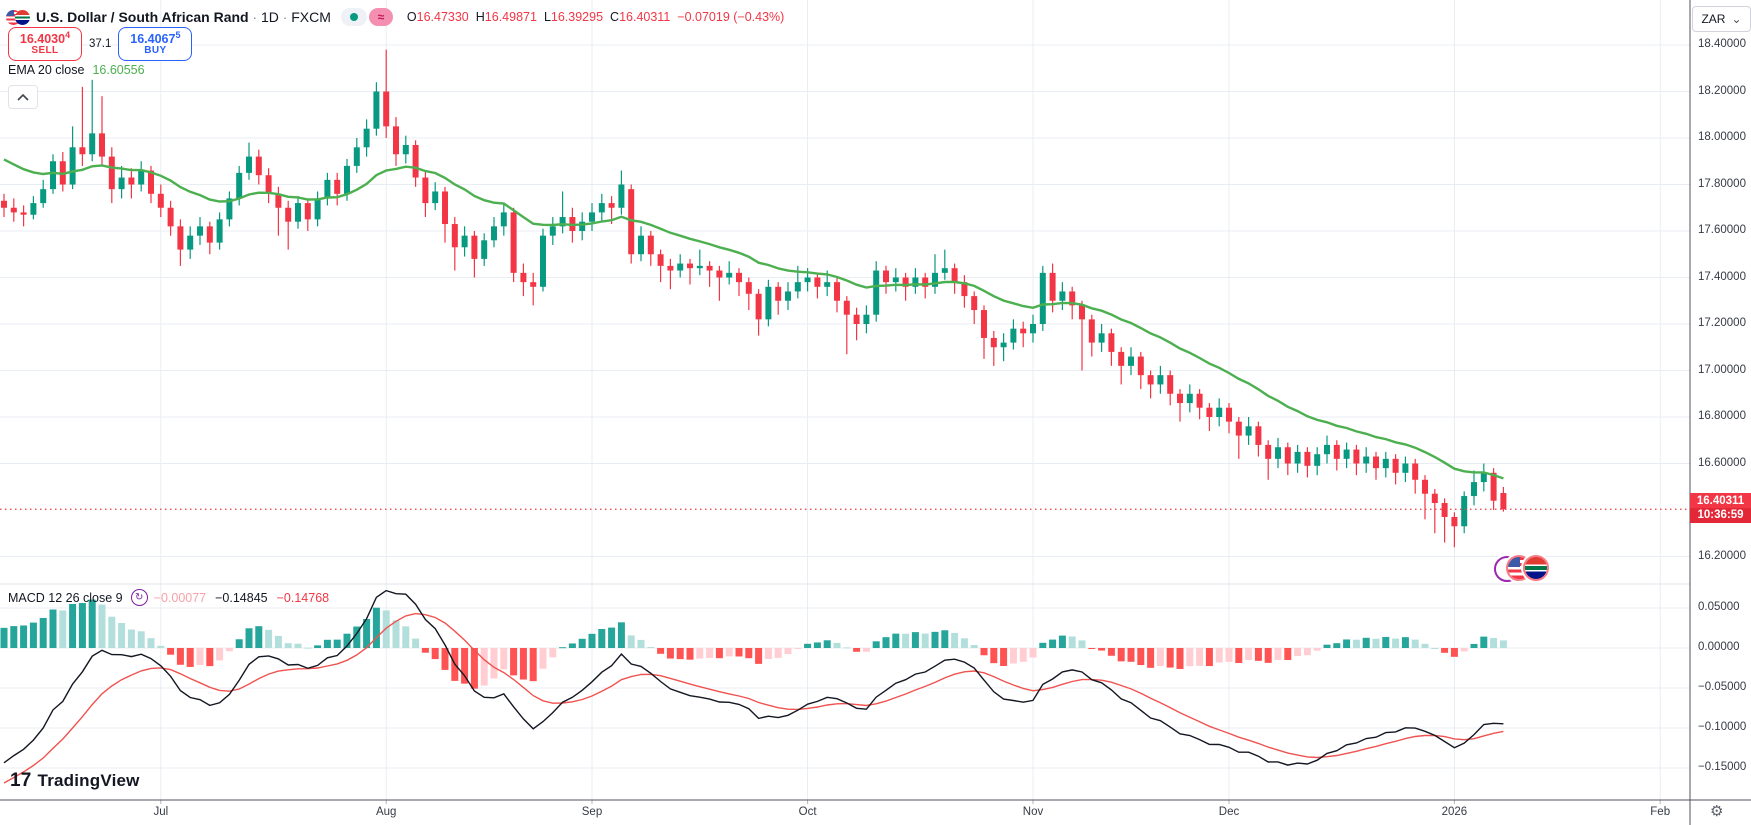  I want to click on price-axis-label: 0.05000, so click(1719, 607).